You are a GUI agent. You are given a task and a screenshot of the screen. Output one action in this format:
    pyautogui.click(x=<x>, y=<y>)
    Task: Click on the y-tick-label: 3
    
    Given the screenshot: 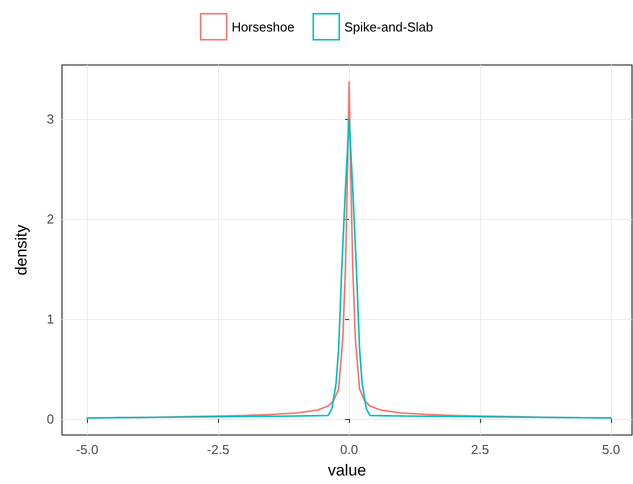 What is the action you would take?
    pyautogui.click(x=50, y=119)
    